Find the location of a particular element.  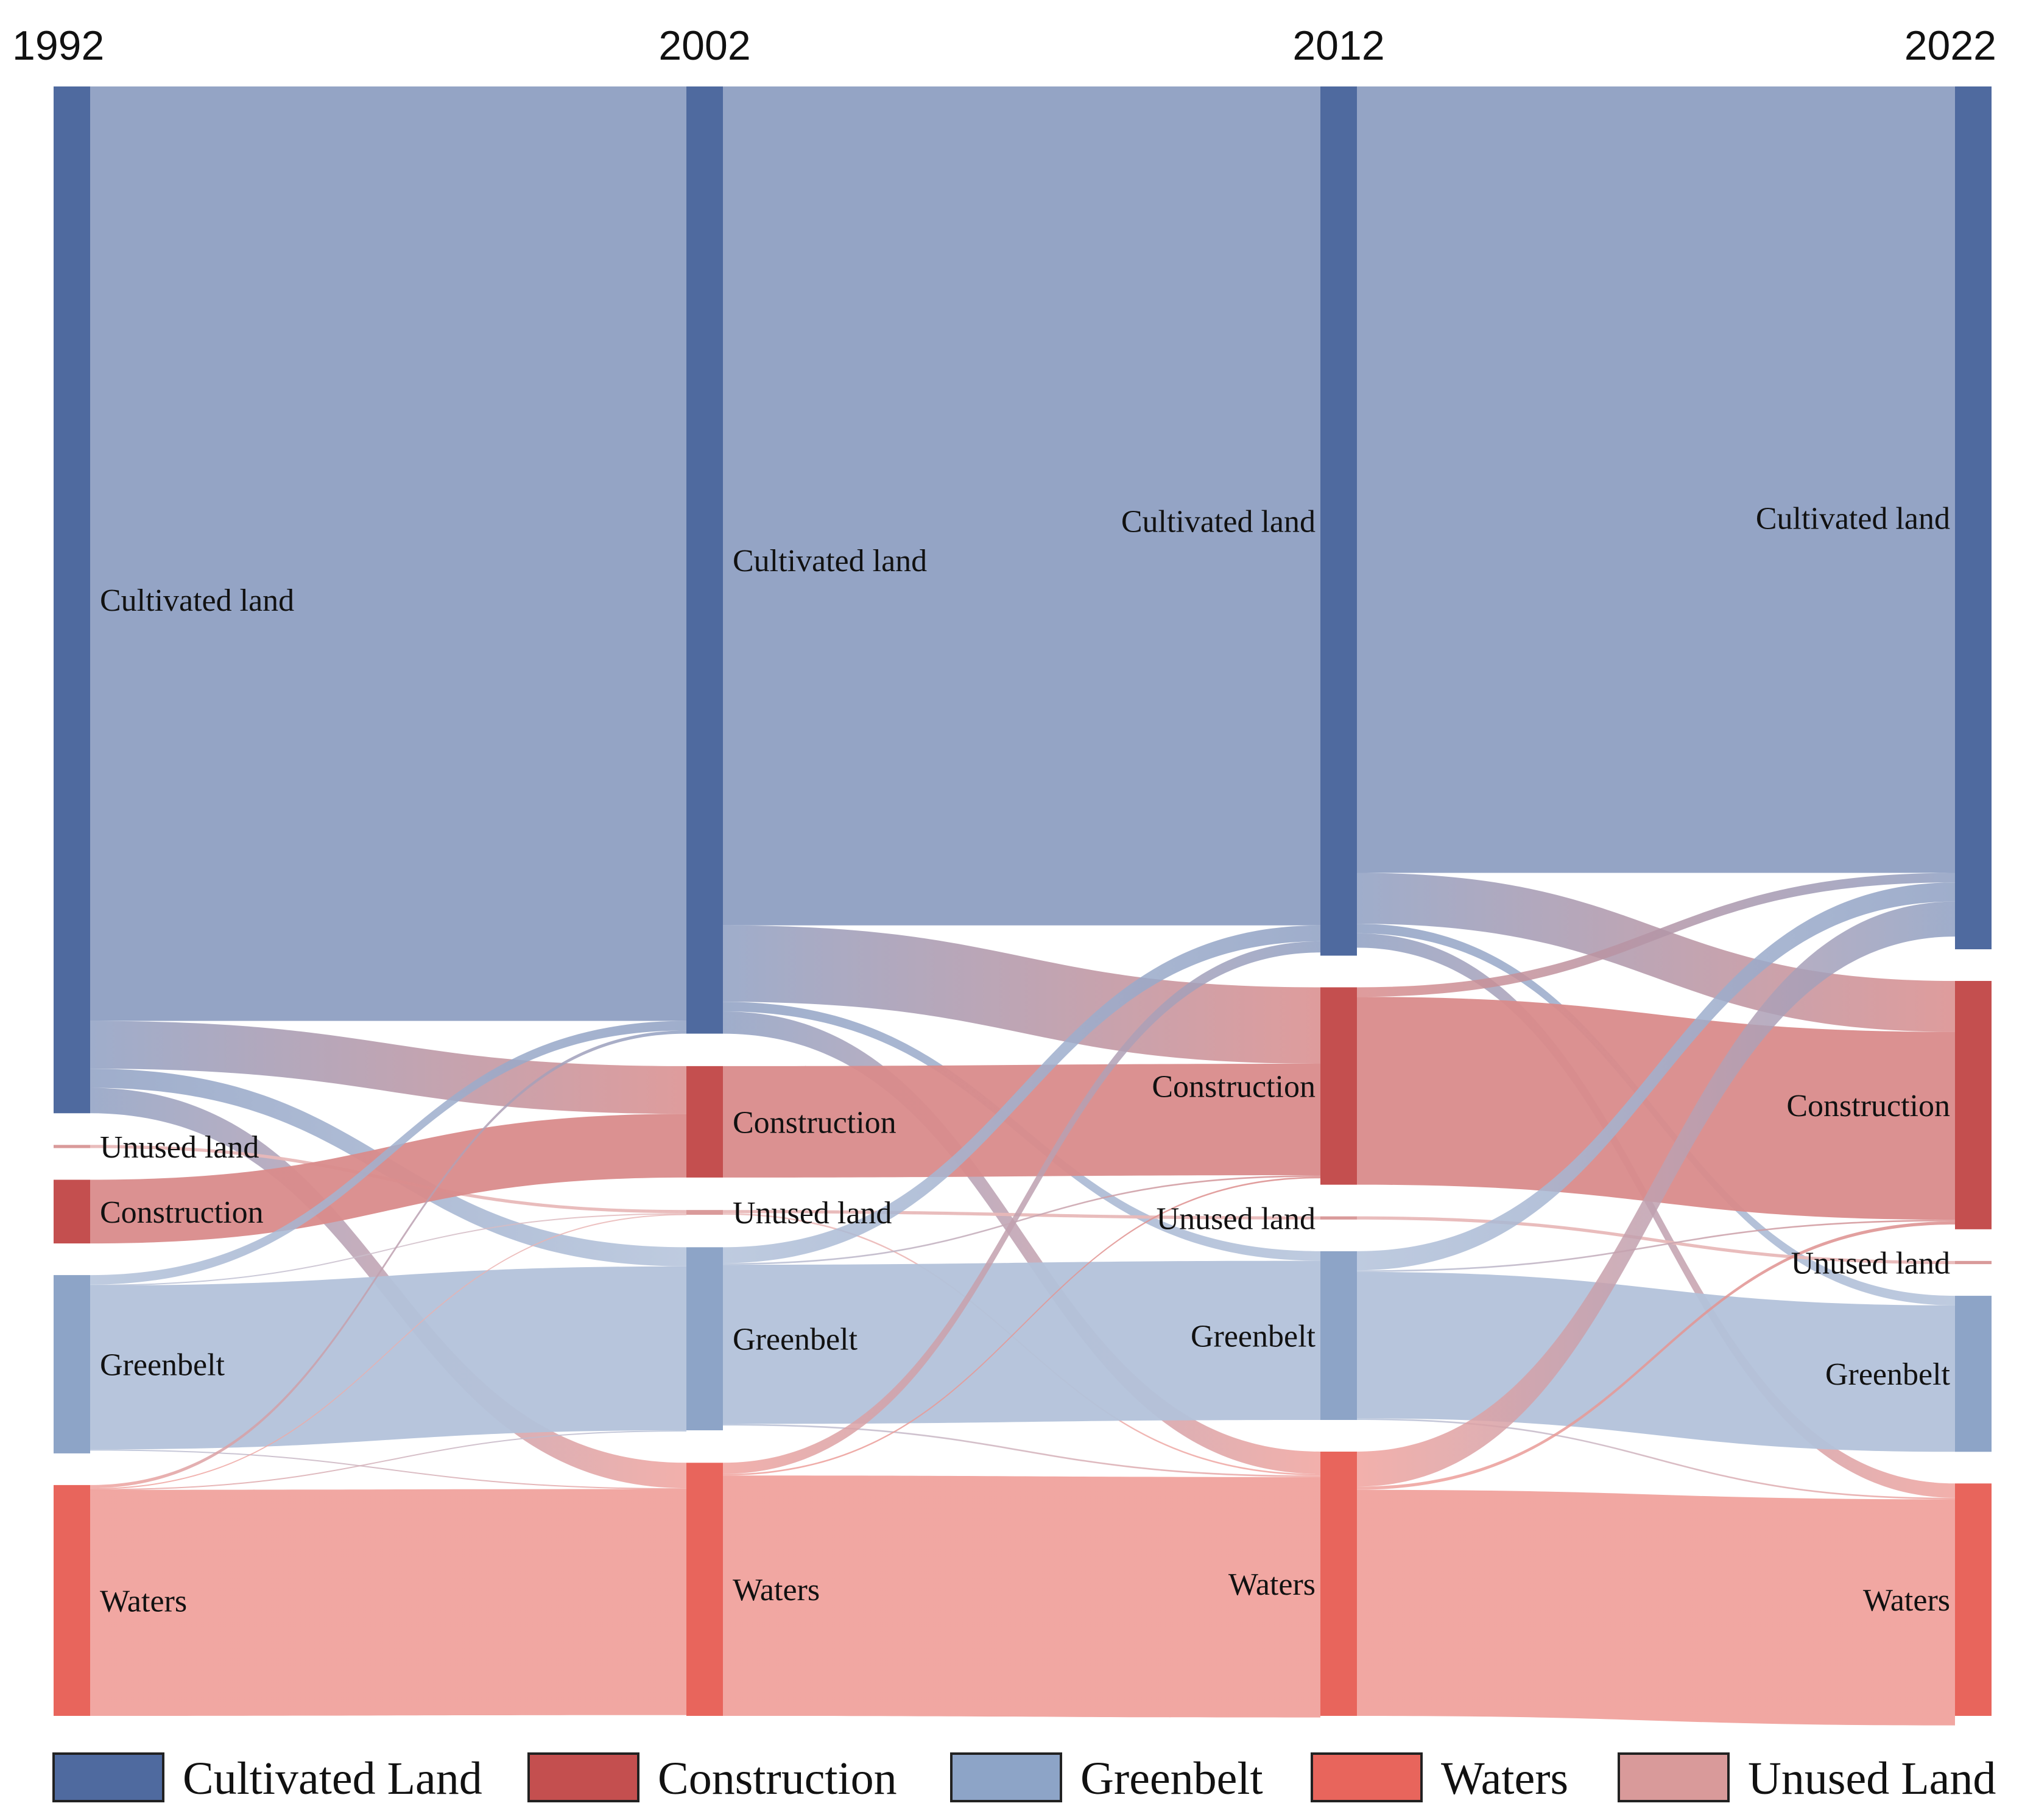

node-label-2002-unused: Unused land is located at coordinates (812, 1213).